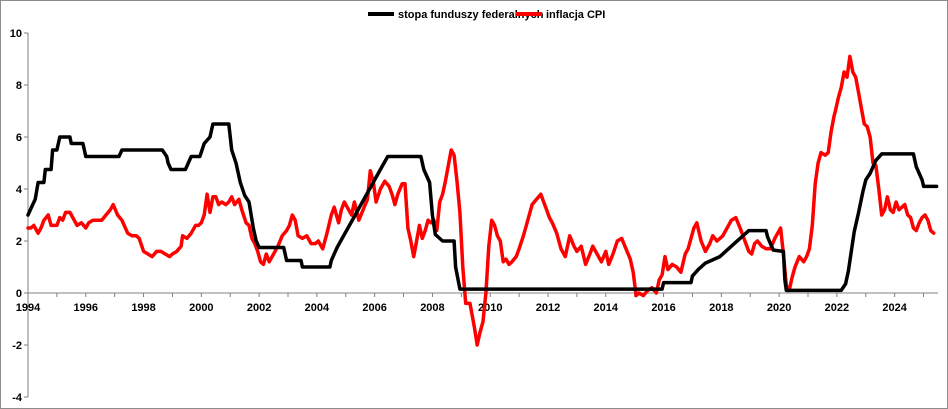 The height and width of the screenshot is (409, 948). What do you see at coordinates (19, 86) in the screenshot?
I see `y-tick-label: 8` at bounding box center [19, 86].